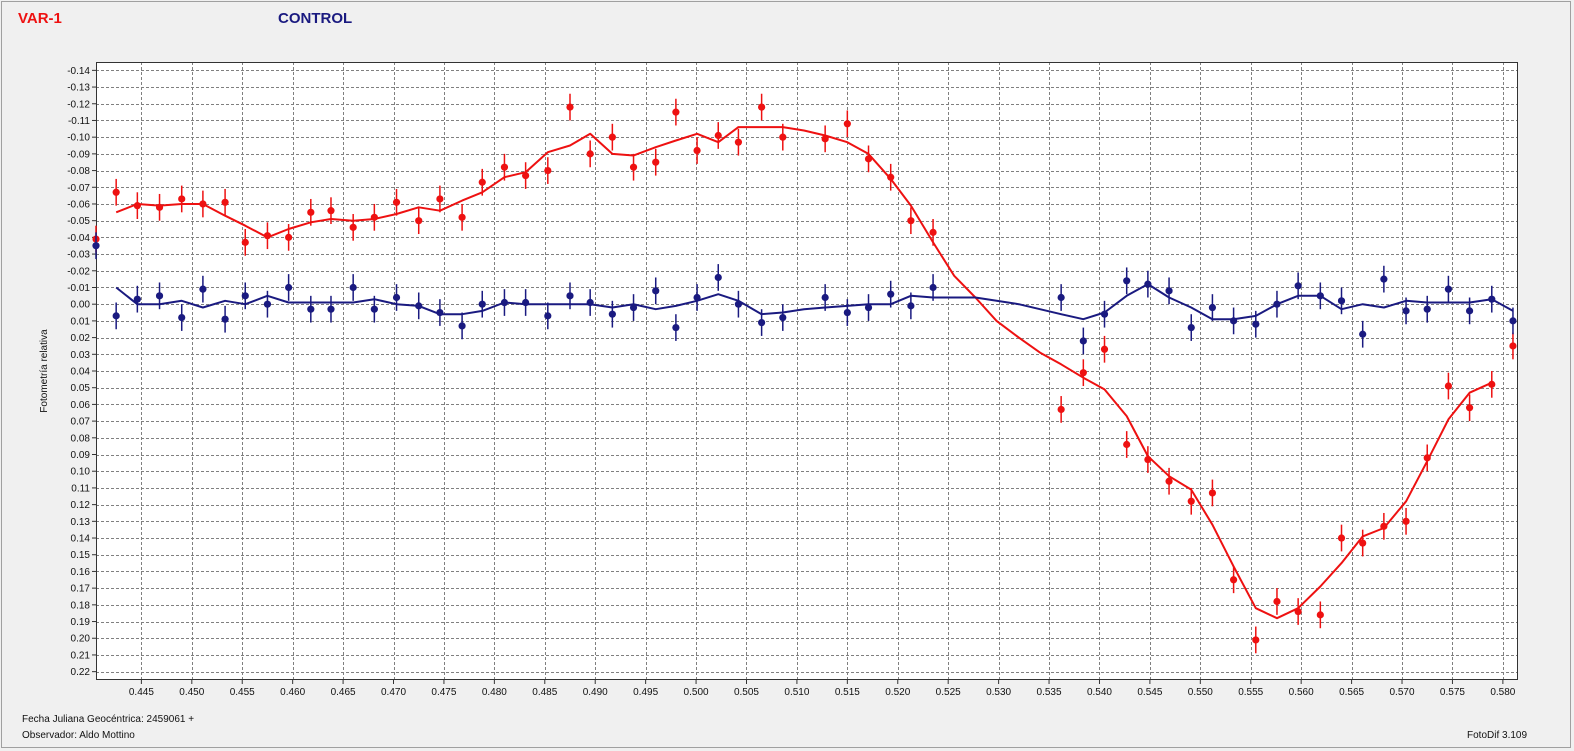  What do you see at coordinates (292, 692) in the screenshot?
I see `x-tick-label: 0.460` at bounding box center [292, 692].